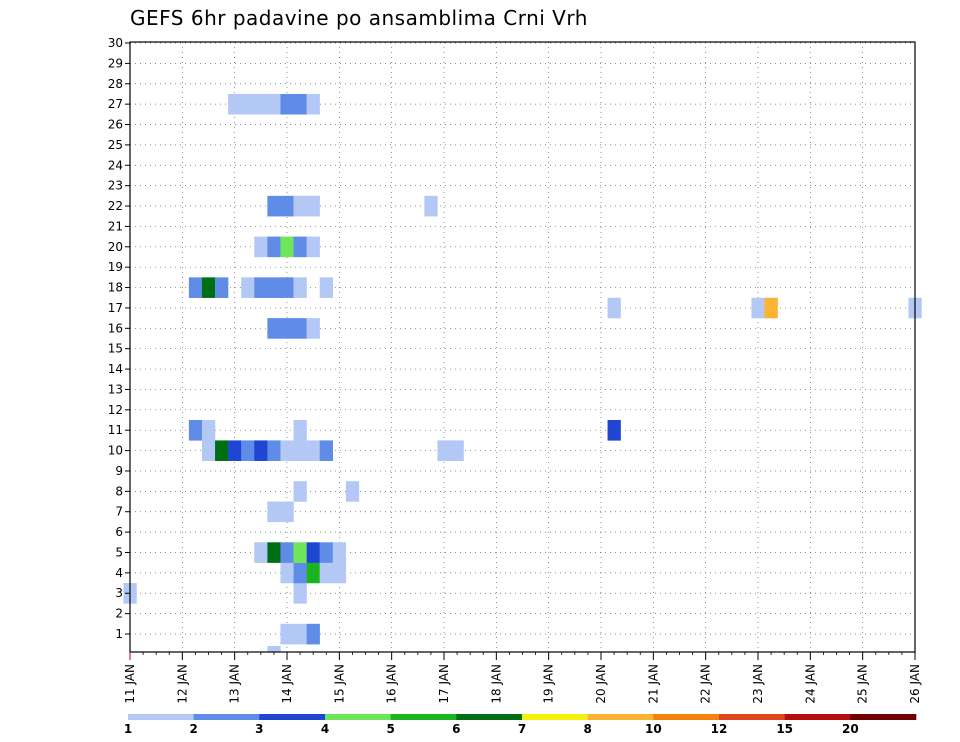 The height and width of the screenshot is (742, 960). I want to click on y-tick-label: 19, so click(115, 267).